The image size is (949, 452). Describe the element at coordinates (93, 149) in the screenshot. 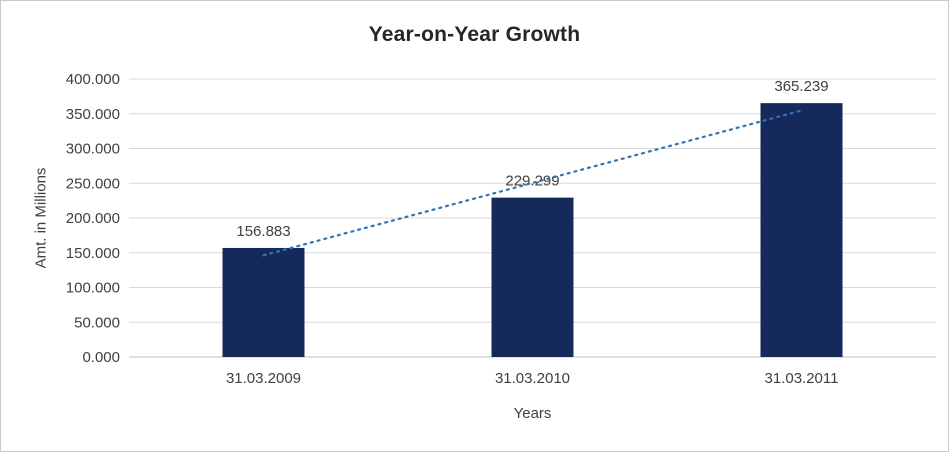

I see `y-tick-label: 300.000` at that location.